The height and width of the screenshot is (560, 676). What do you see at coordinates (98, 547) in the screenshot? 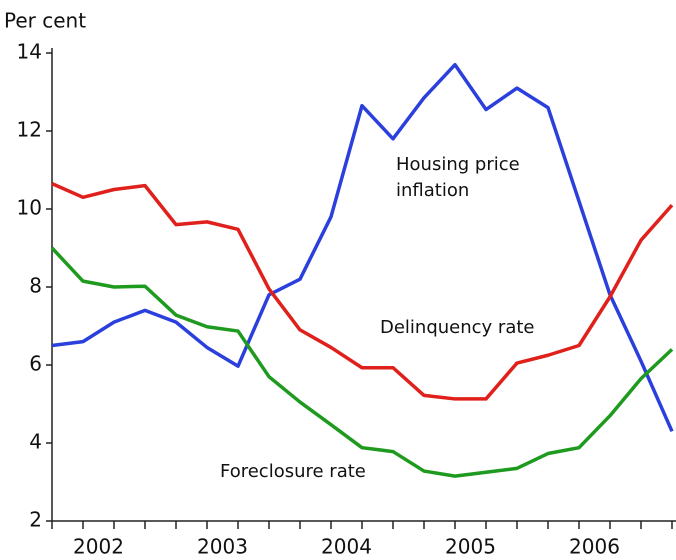
I see `x-tick-label: 2002` at bounding box center [98, 547].